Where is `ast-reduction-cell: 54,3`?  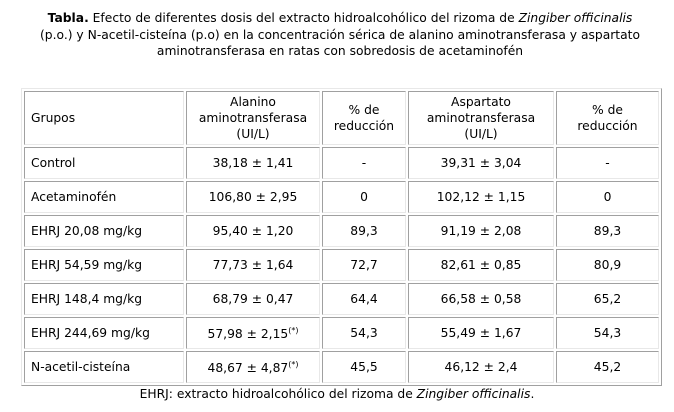 ast-reduction-cell: 54,3 is located at coordinates (607, 333).